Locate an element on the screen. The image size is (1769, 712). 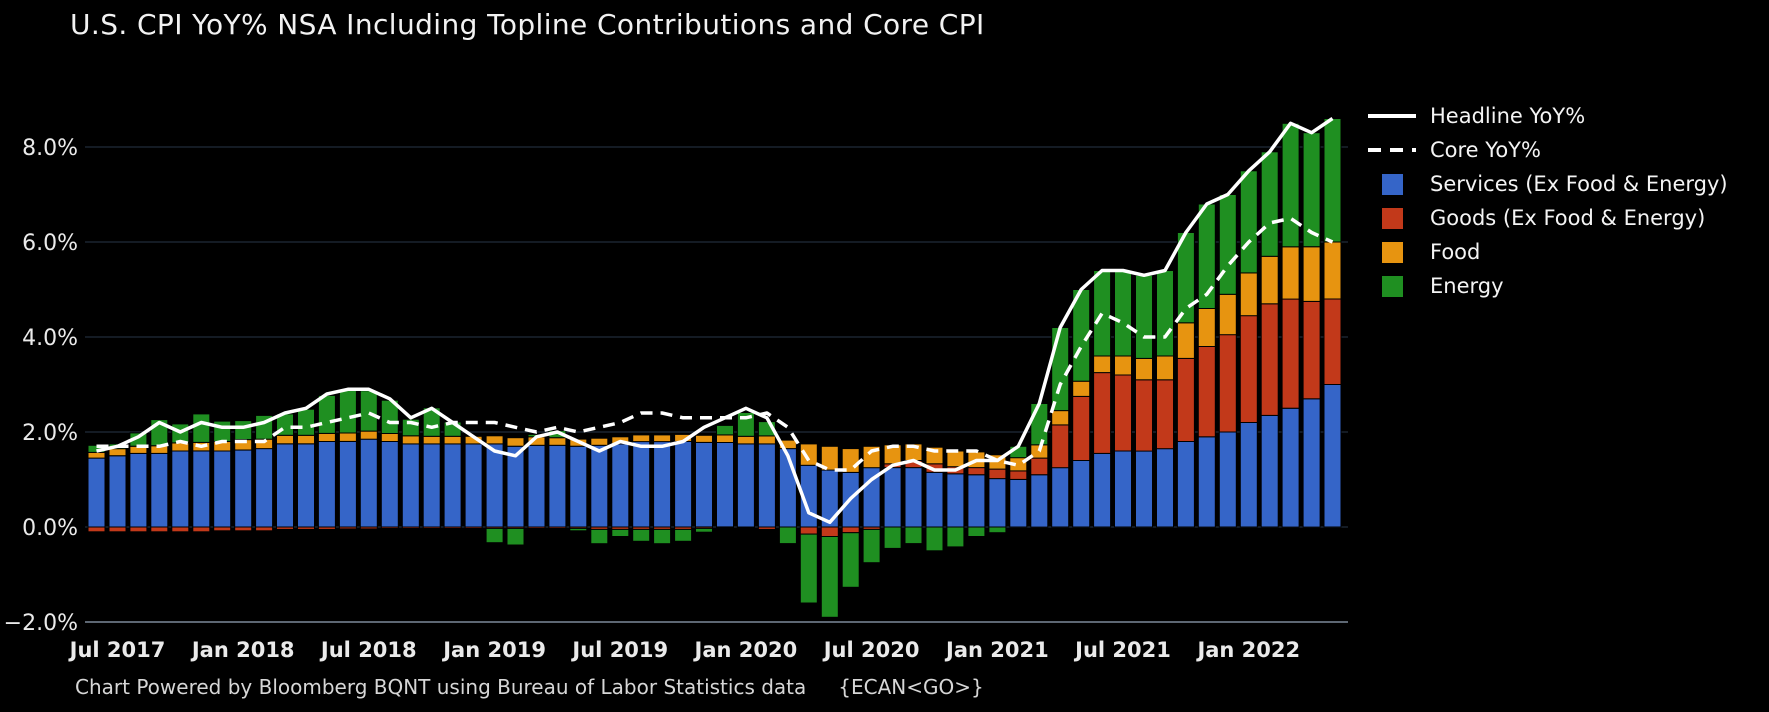
legend-item-energy: Energy is located at coordinates (1548, 286).